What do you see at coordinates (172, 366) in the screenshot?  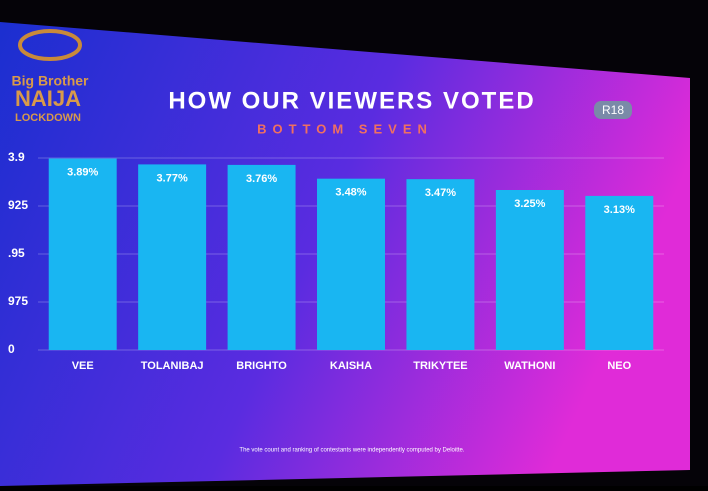 I see `x-tick-label: TOLANIBAJ` at bounding box center [172, 366].